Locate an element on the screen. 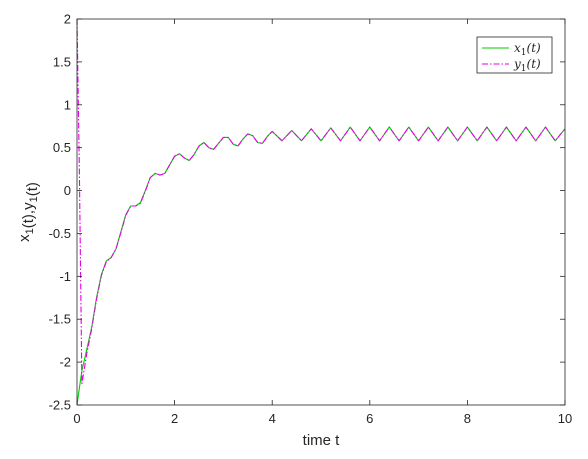  legend: x1(t)y1(t) is located at coordinates (514, 55).